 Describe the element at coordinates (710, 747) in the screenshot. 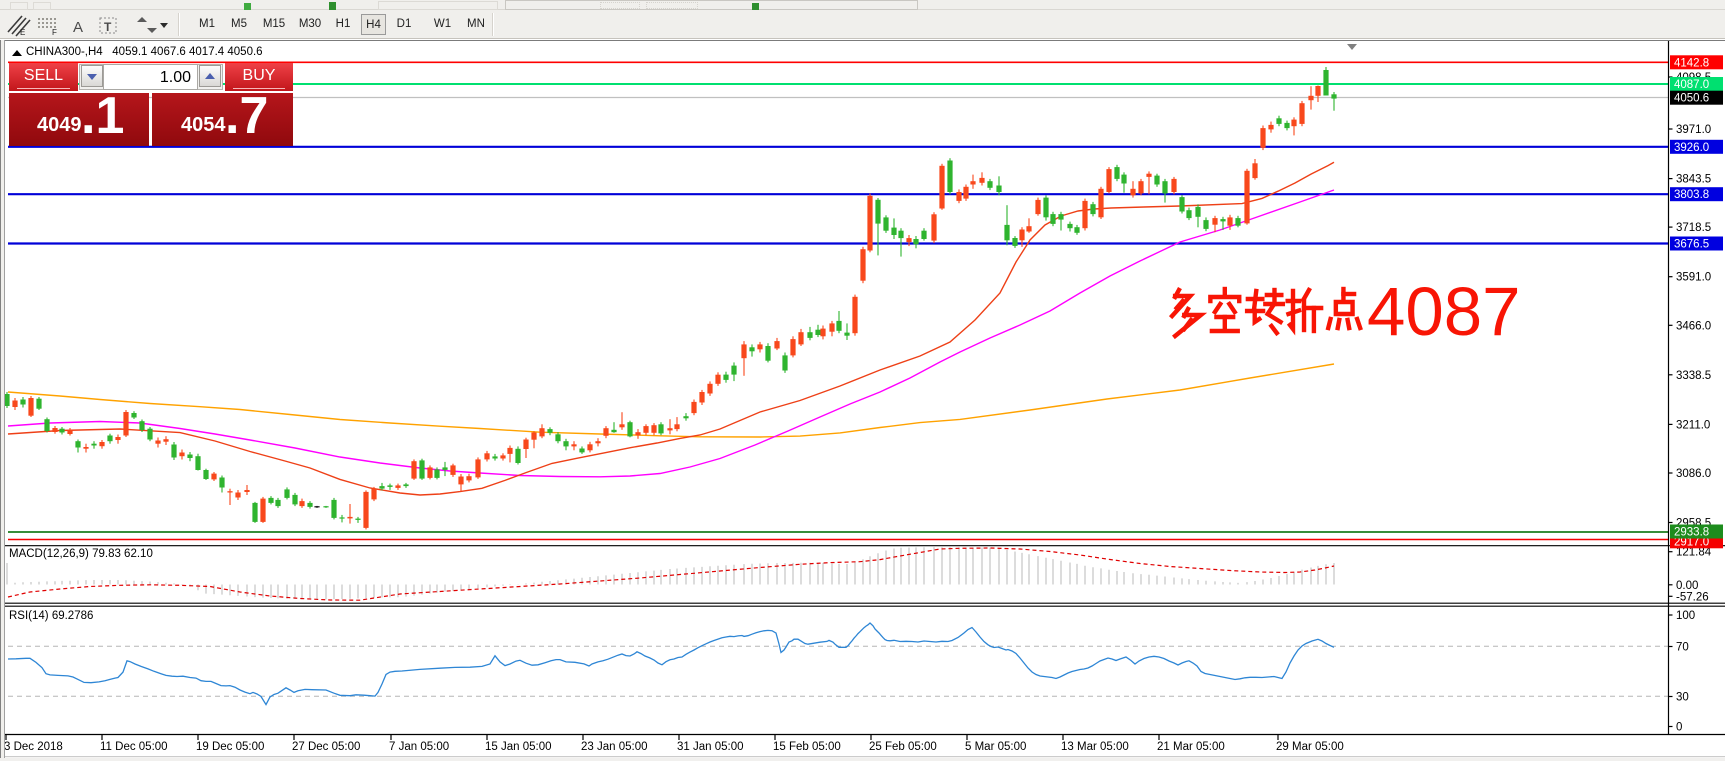

I see `svg-text: 31 Jan 05:00` at that location.